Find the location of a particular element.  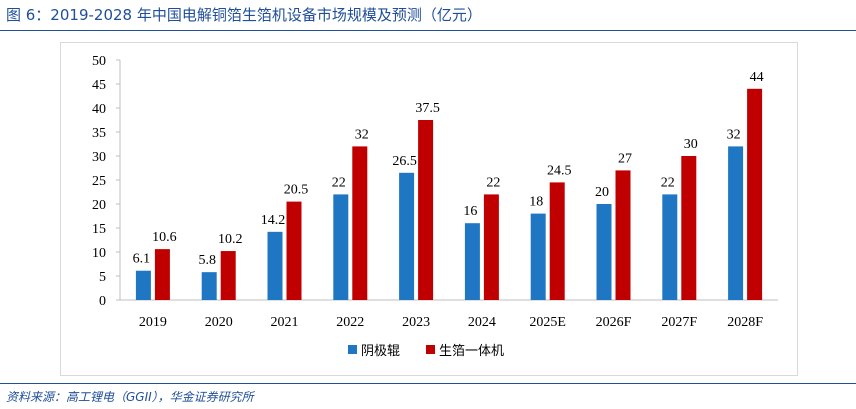

data-label: 30 is located at coordinates (691, 144).